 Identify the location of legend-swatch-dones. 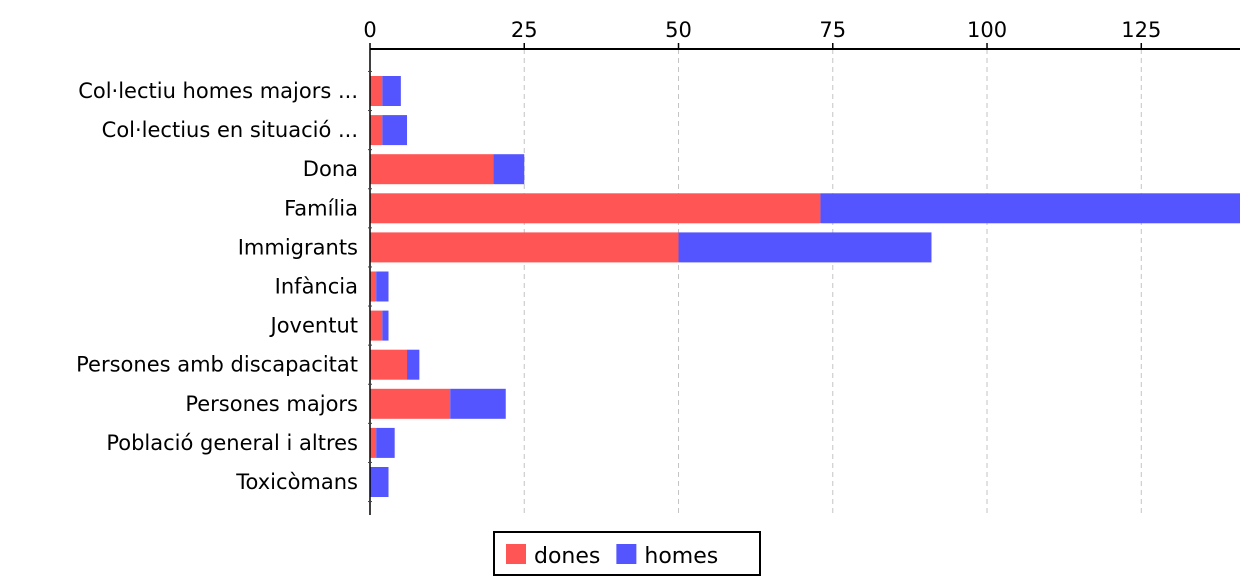
(516, 554).